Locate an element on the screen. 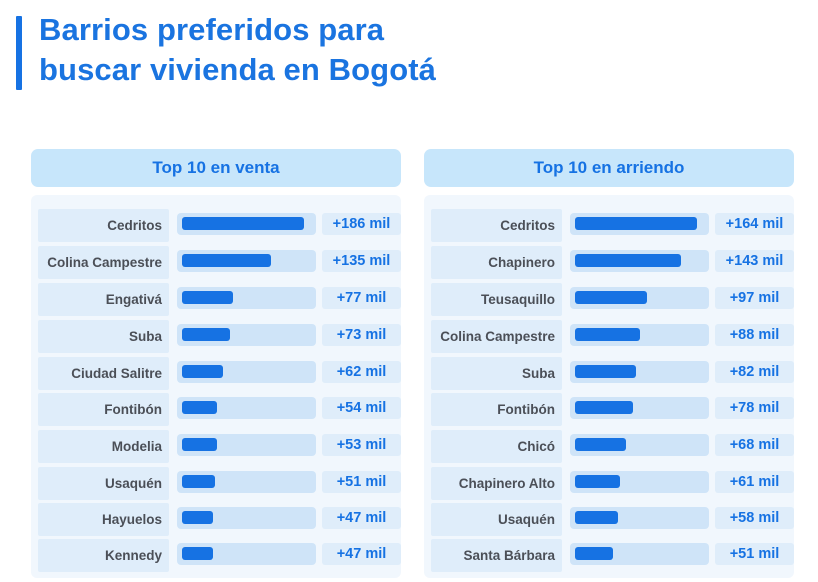 Image resolution: width=818 pixels, height=582 pixels. category-label: Ciudad Salitre is located at coordinates (103, 373).